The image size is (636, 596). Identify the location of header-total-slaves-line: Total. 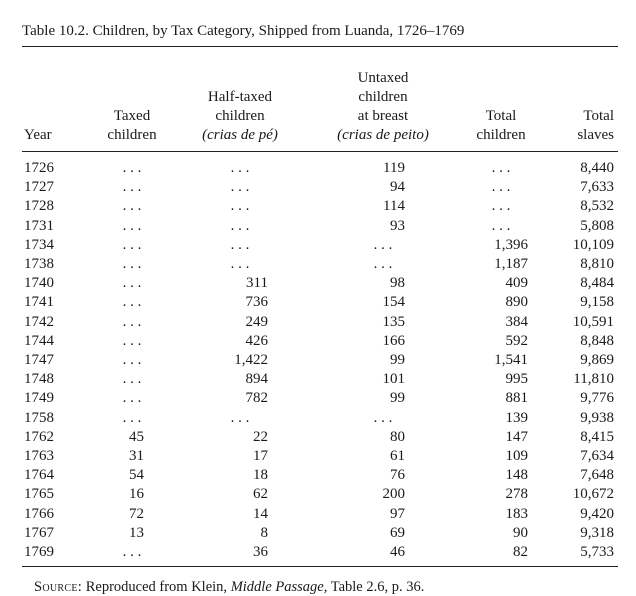
(598, 116).